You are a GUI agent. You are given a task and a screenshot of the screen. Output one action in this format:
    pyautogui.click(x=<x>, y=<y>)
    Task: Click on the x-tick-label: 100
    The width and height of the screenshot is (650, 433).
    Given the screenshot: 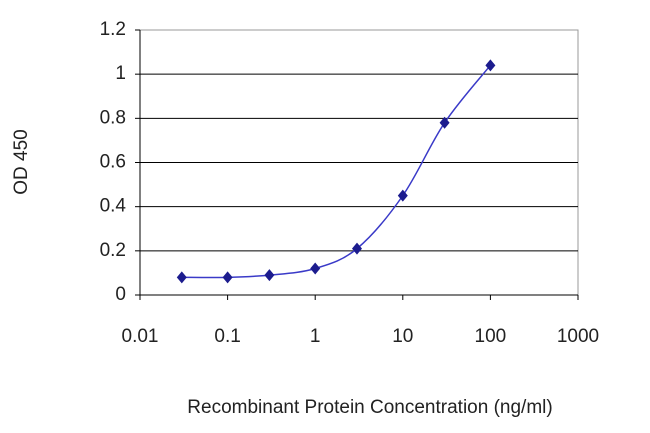 What is the action you would take?
    pyautogui.click(x=491, y=336)
    